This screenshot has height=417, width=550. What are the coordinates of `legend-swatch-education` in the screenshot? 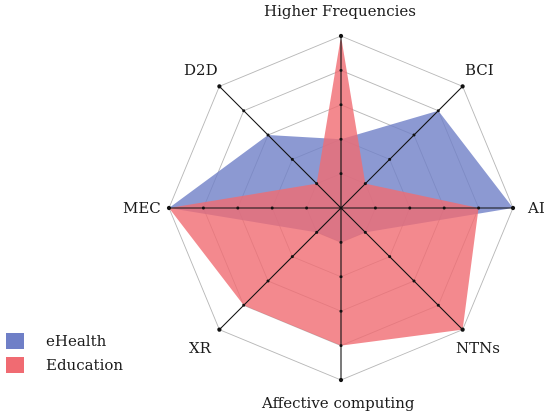 It's located at (15, 365).